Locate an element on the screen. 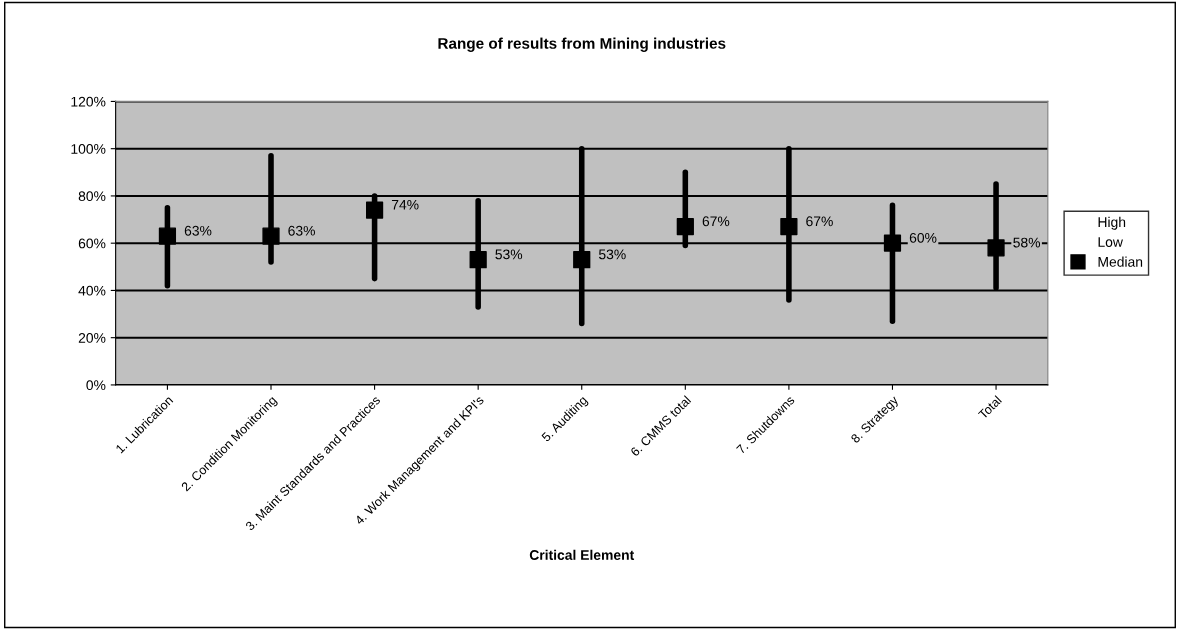 The image size is (1180, 630). y-tick-label: 0% is located at coordinates (96, 385).